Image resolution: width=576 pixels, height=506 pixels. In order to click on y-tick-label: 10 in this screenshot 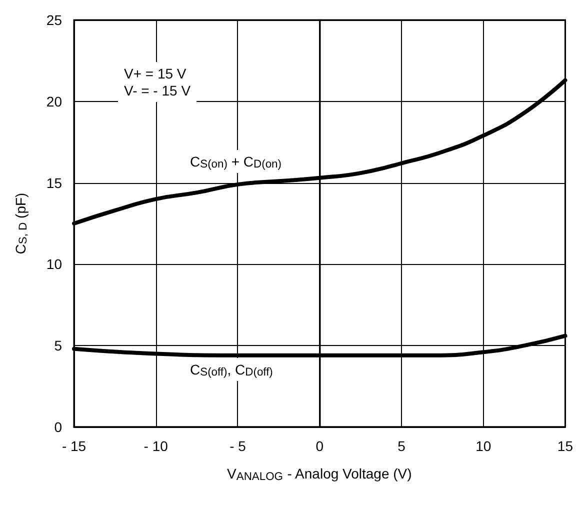, I will do `click(54, 264)`.